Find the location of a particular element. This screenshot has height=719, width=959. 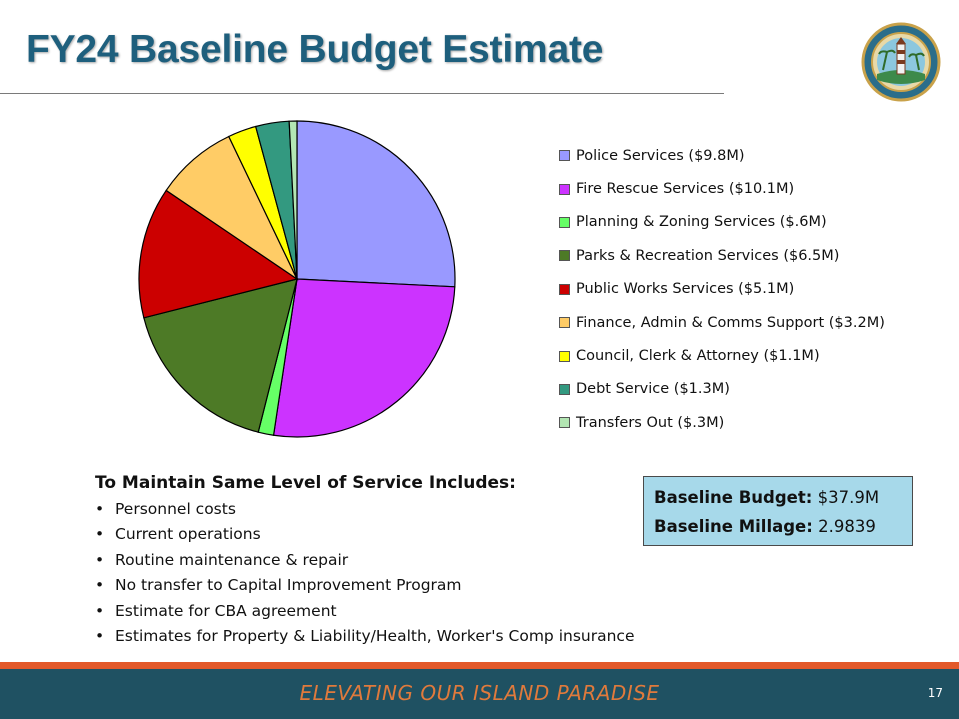

list-item: Estimate for CBA agreement is located at coordinates (364, 612).